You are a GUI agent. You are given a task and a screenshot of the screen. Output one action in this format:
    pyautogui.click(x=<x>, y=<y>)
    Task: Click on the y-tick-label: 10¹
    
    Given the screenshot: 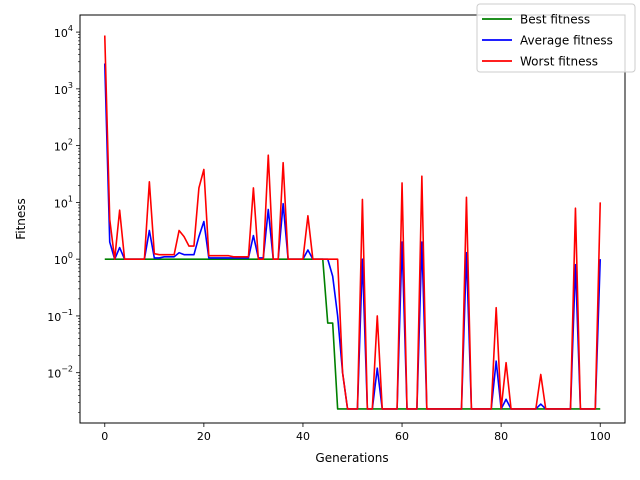 What is the action you would take?
    pyautogui.click(x=63, y=202)
    